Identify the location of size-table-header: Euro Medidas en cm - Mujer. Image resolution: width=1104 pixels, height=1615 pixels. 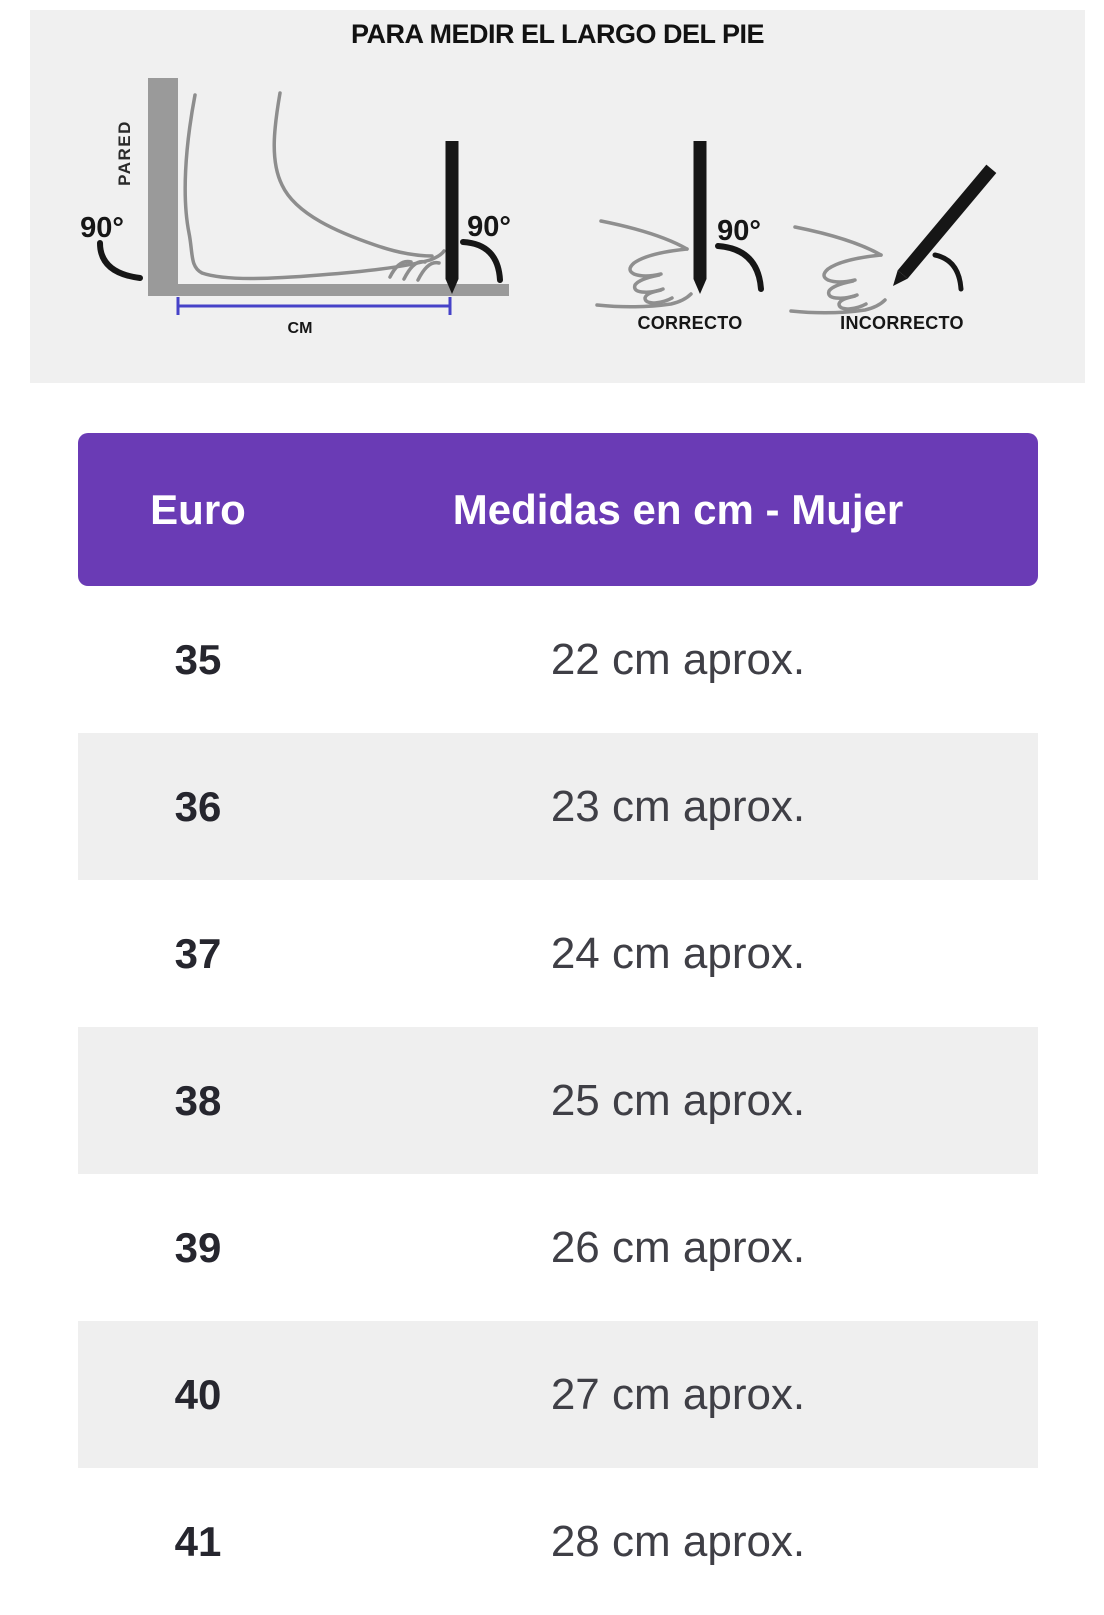
(558, 509).